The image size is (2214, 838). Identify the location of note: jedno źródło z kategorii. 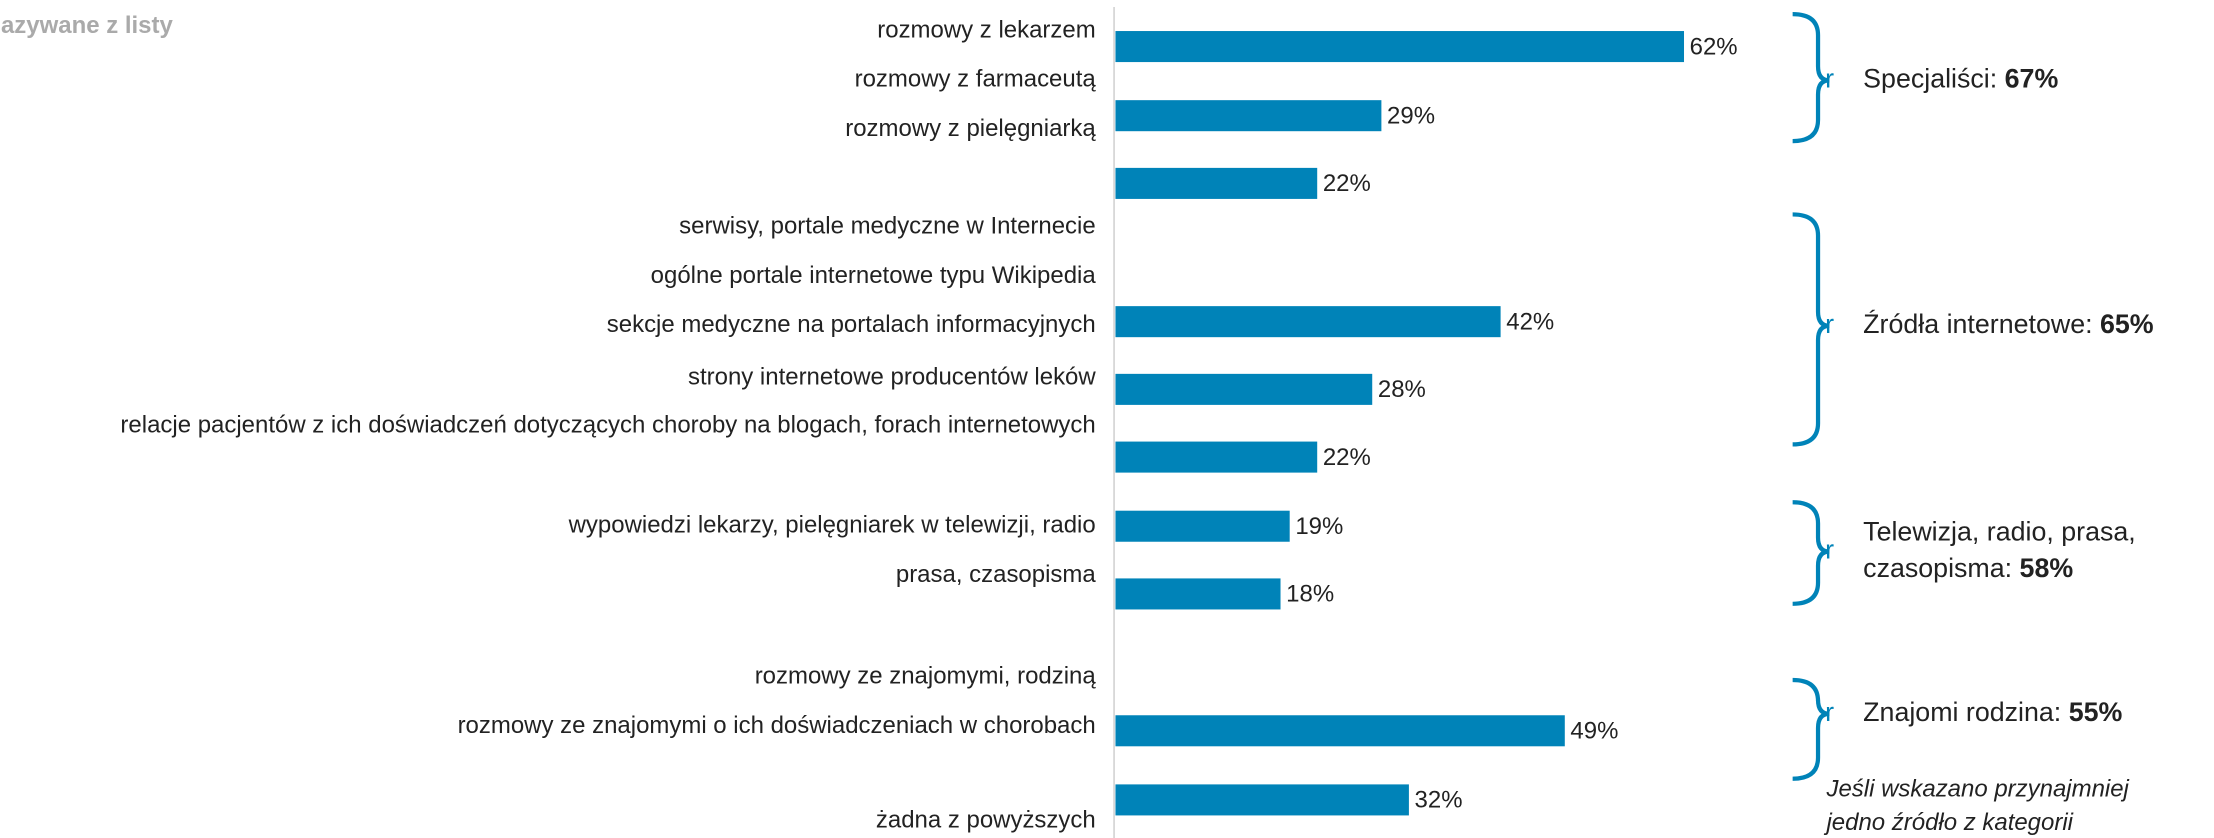
(1948, 822).